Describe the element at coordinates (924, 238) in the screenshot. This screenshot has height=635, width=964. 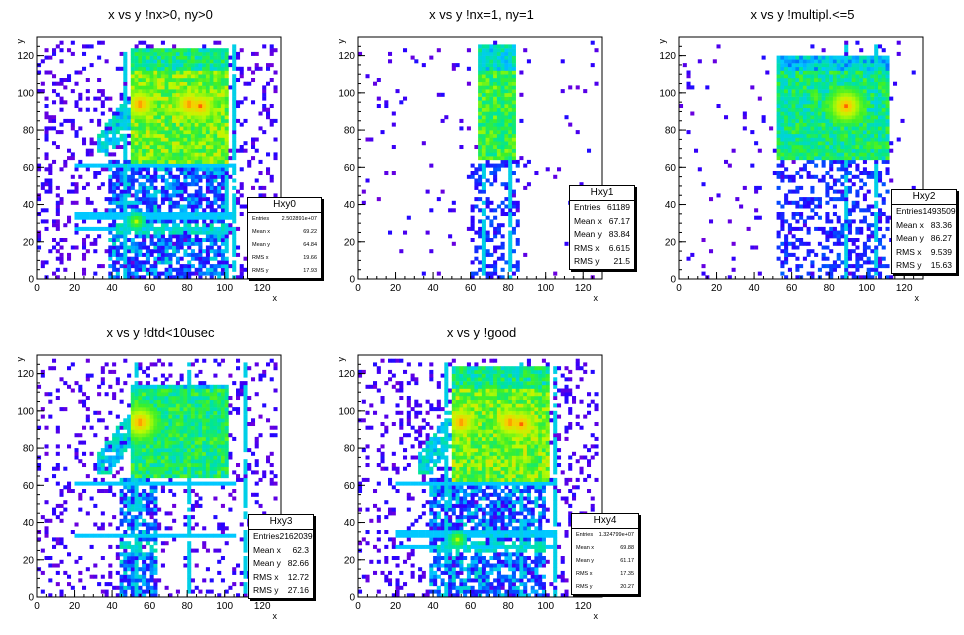
I see `stats-row-mean-y: Mean y 86.27` at that location.